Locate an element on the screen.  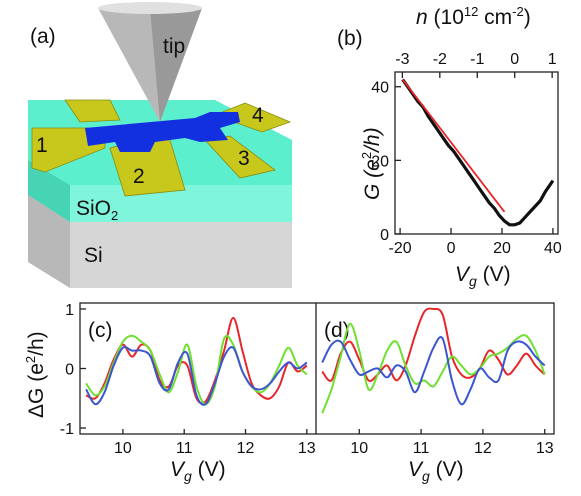
panel-d-x-tick-label: 11 is located at coordinates (421, 448).